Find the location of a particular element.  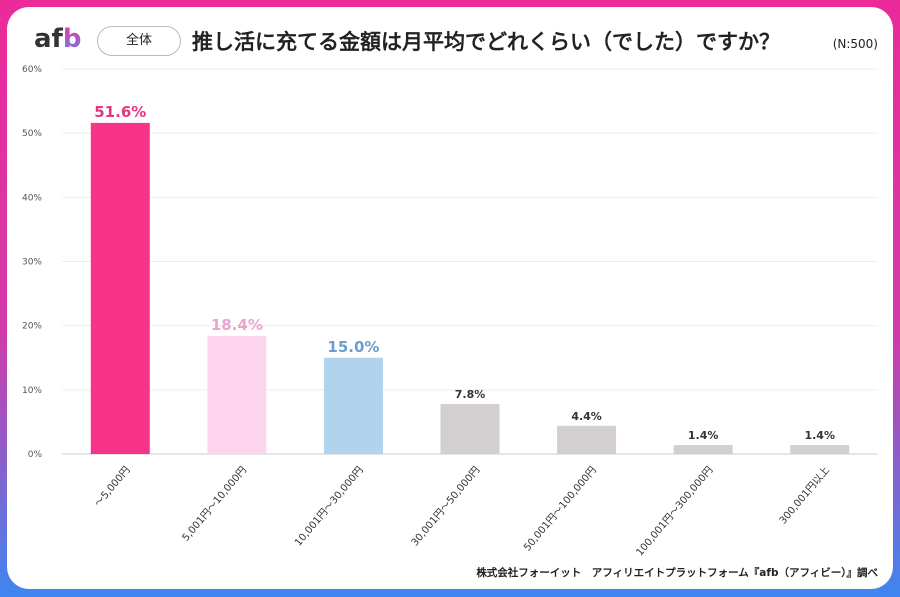

afb-logo: afb is located at coordinates (58, 39).